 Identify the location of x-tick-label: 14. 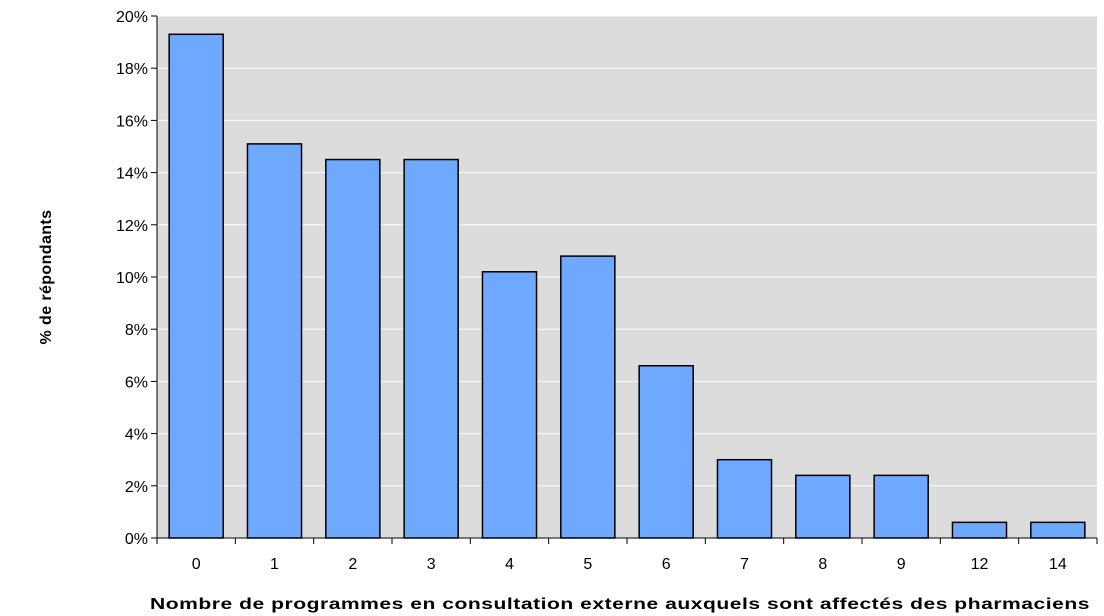
(1058, 564).